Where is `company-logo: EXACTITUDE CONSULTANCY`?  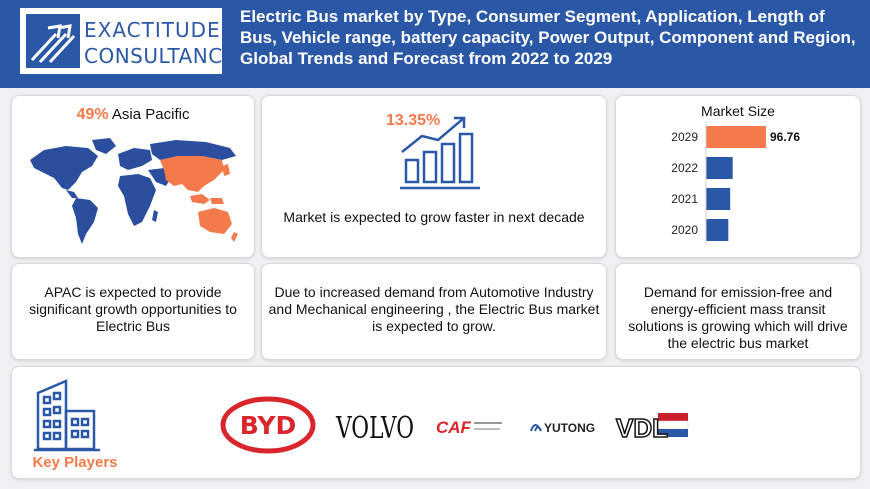 company-logo: EXACTITUDE CONSULTANCY is located at coordinates (127, 41).